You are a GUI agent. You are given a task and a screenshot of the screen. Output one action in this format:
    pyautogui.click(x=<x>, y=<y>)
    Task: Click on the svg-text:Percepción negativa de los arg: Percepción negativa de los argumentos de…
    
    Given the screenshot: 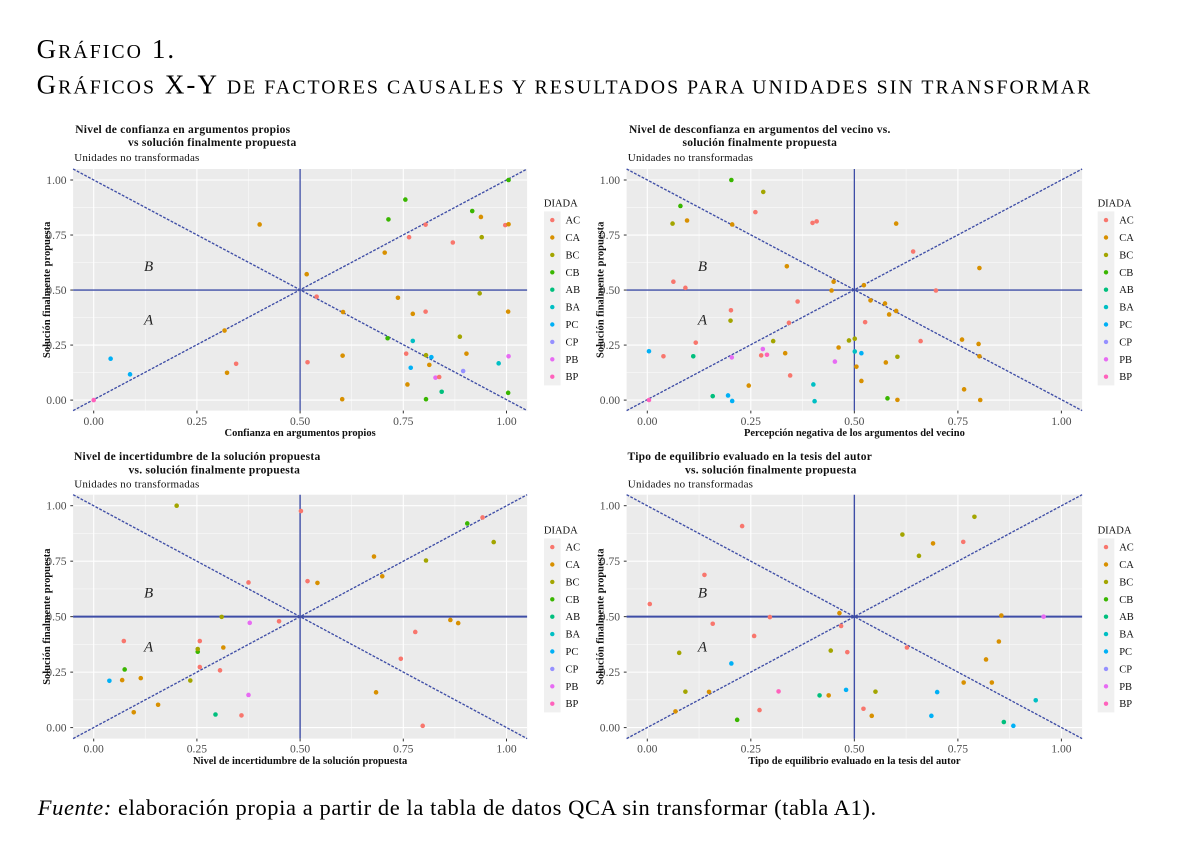 What is the action you would take?
    pyautogui.click(x=854, y=433)
    